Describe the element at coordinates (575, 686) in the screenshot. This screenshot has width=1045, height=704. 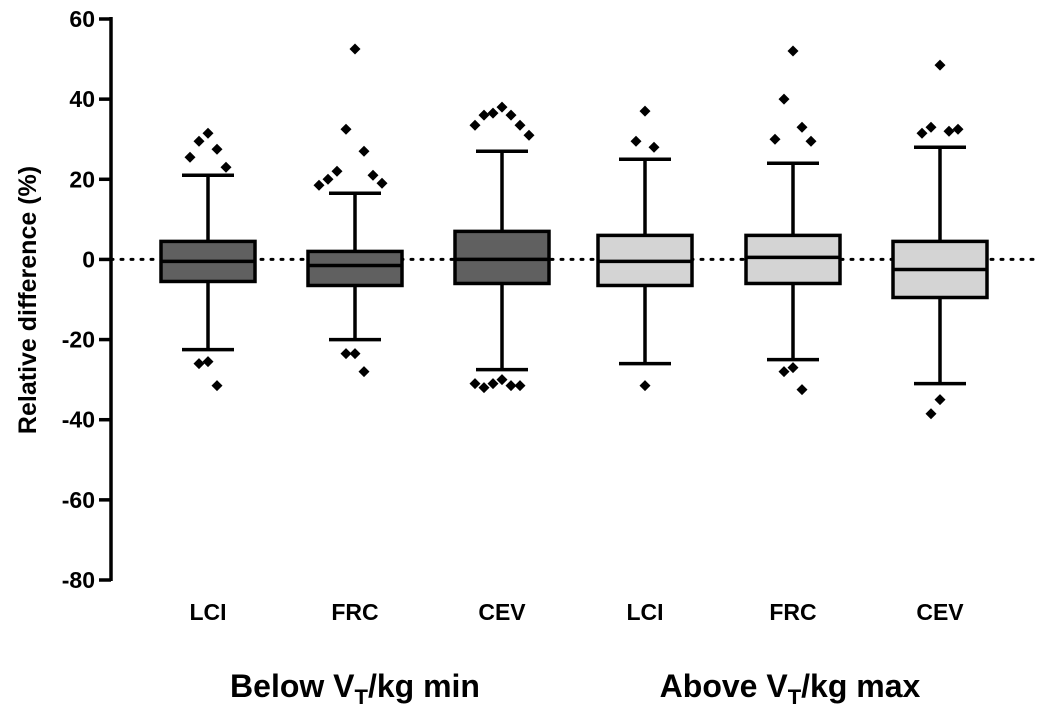
I see `group-labels: Below VT/kg min Above VT/kg max` at that location.